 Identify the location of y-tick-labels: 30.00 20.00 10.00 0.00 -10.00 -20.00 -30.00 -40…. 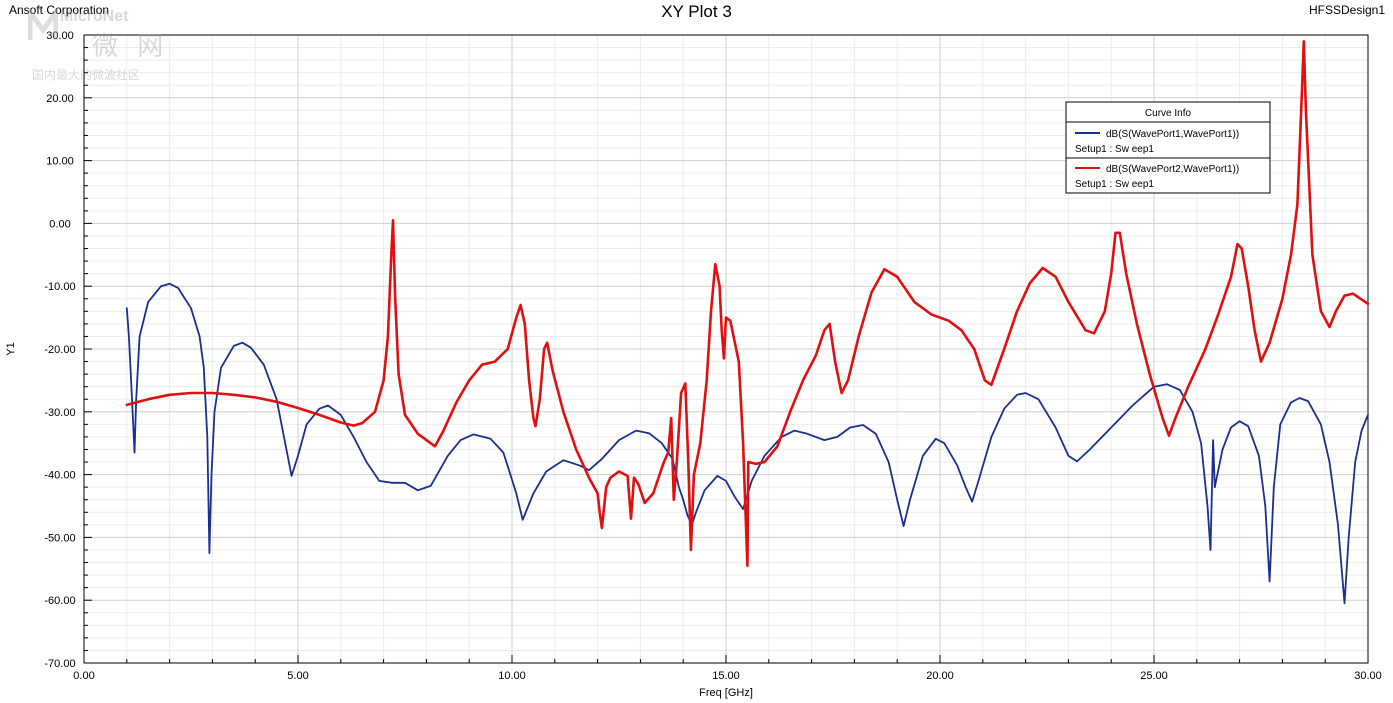
(59, 350).